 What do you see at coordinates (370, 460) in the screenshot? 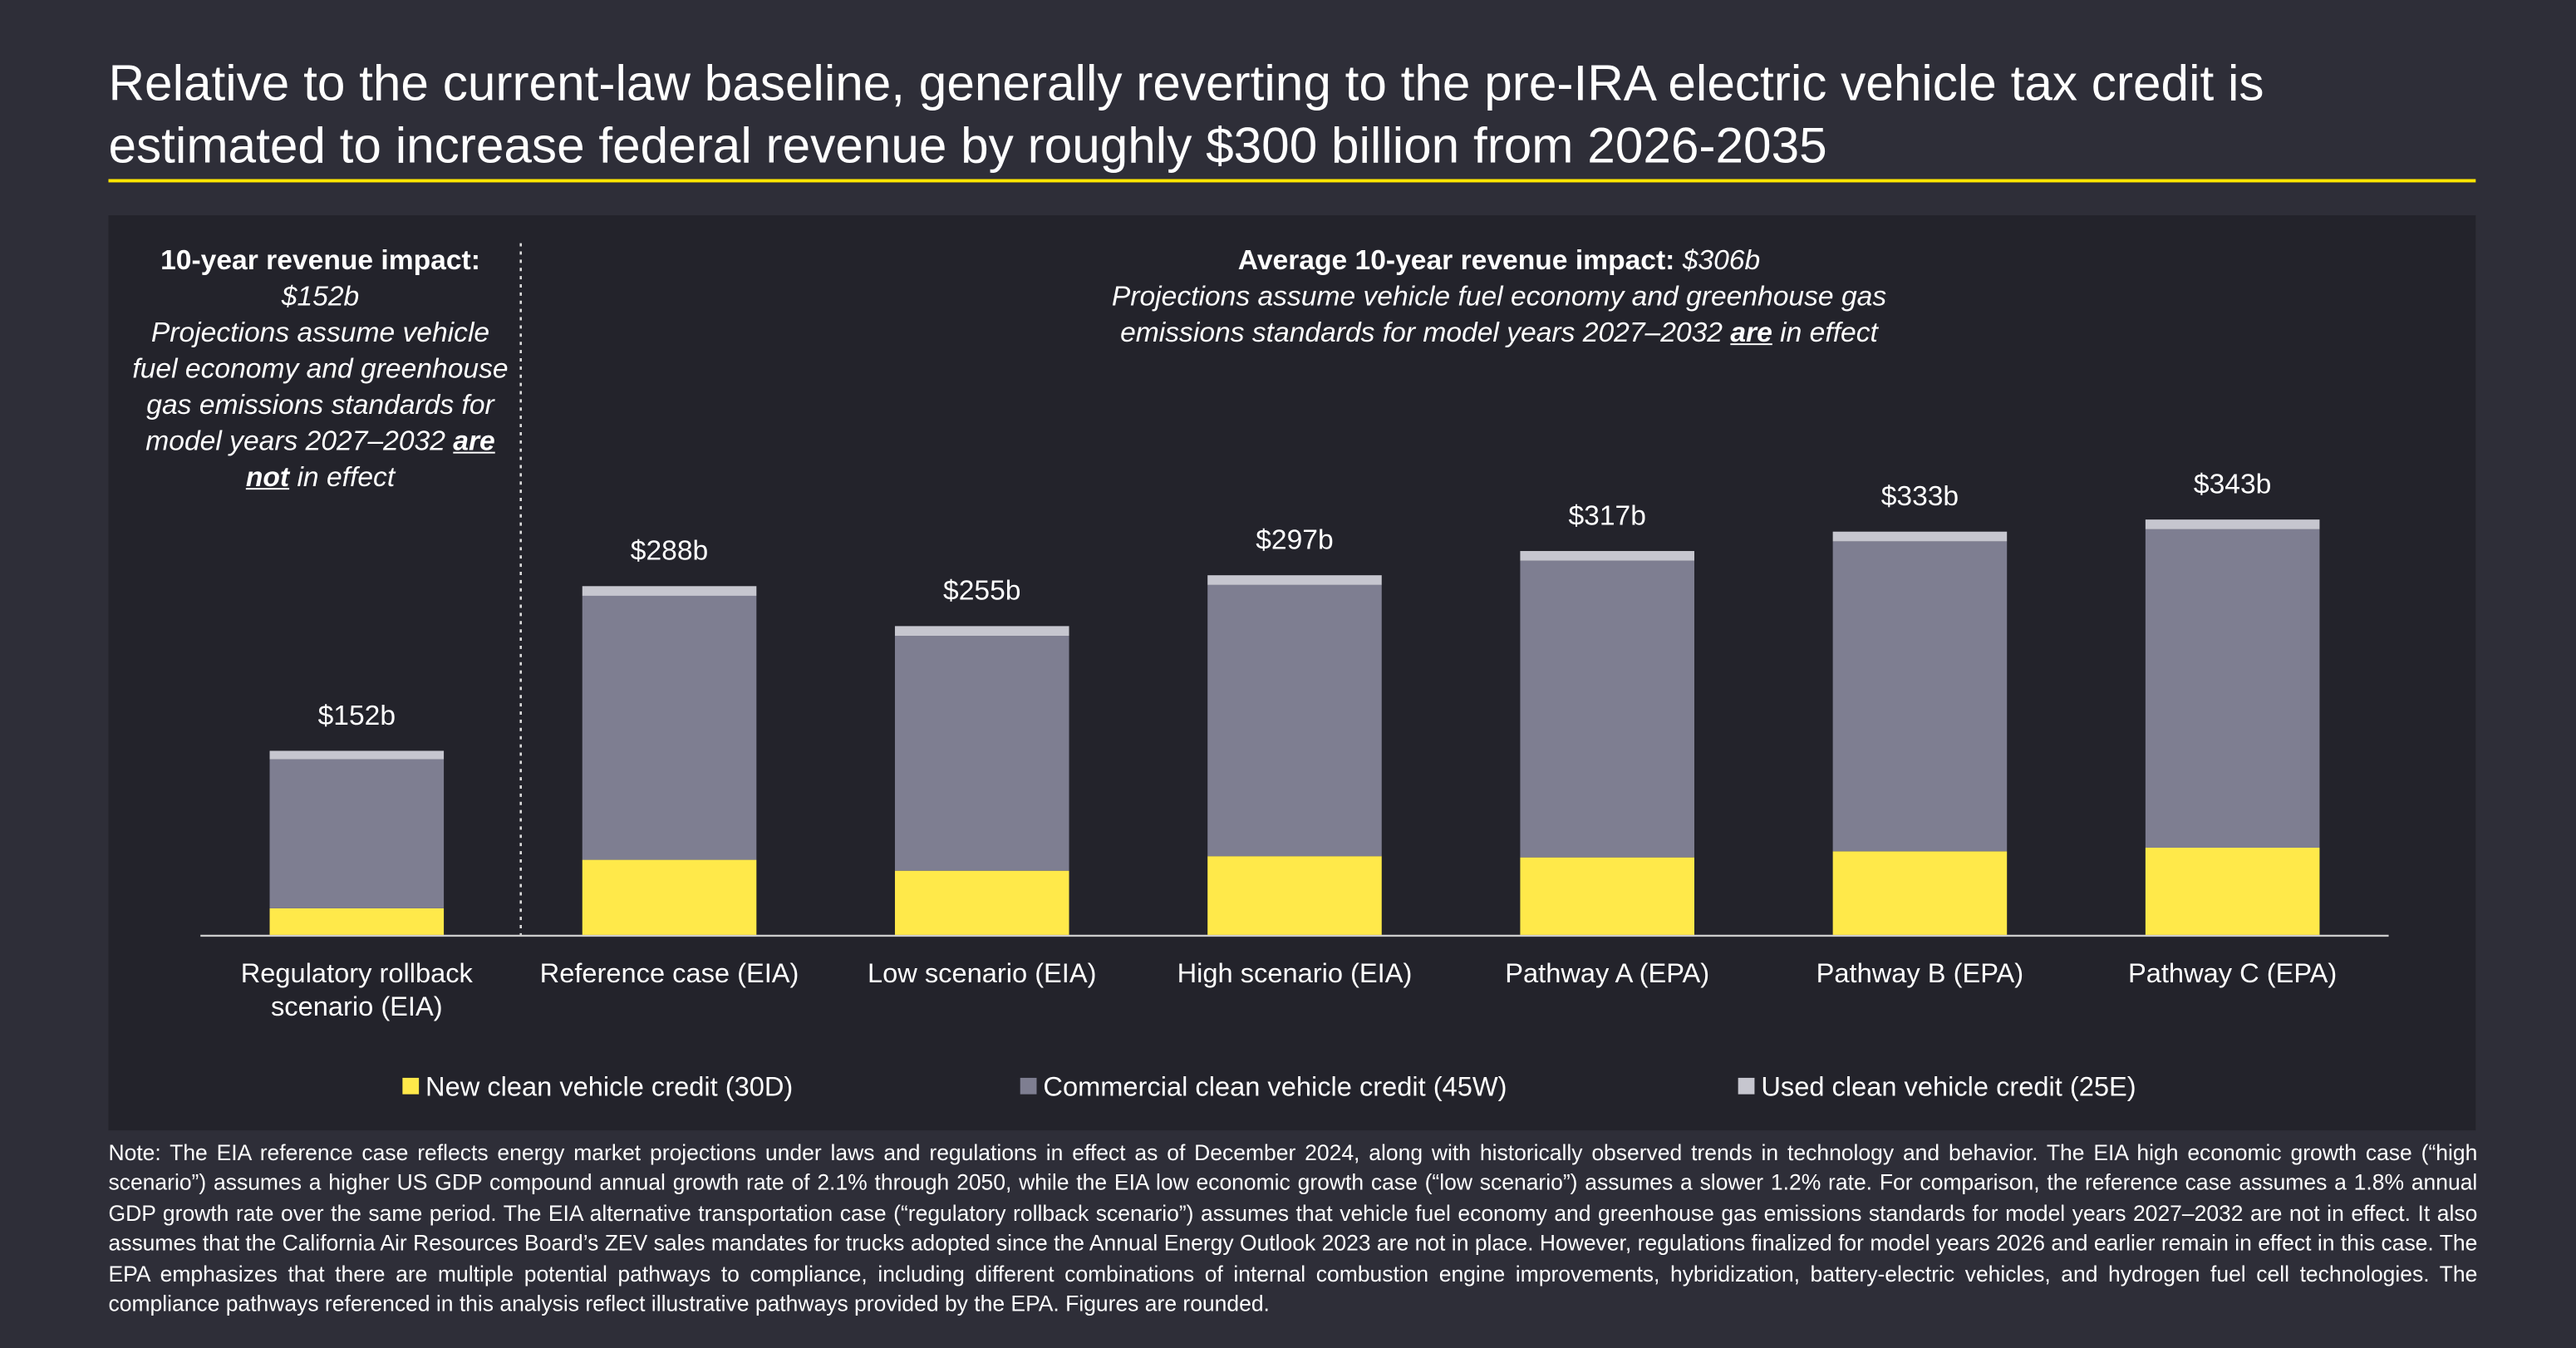
I see `annotation-emphasis: are not` at bounding box center [370, 460].